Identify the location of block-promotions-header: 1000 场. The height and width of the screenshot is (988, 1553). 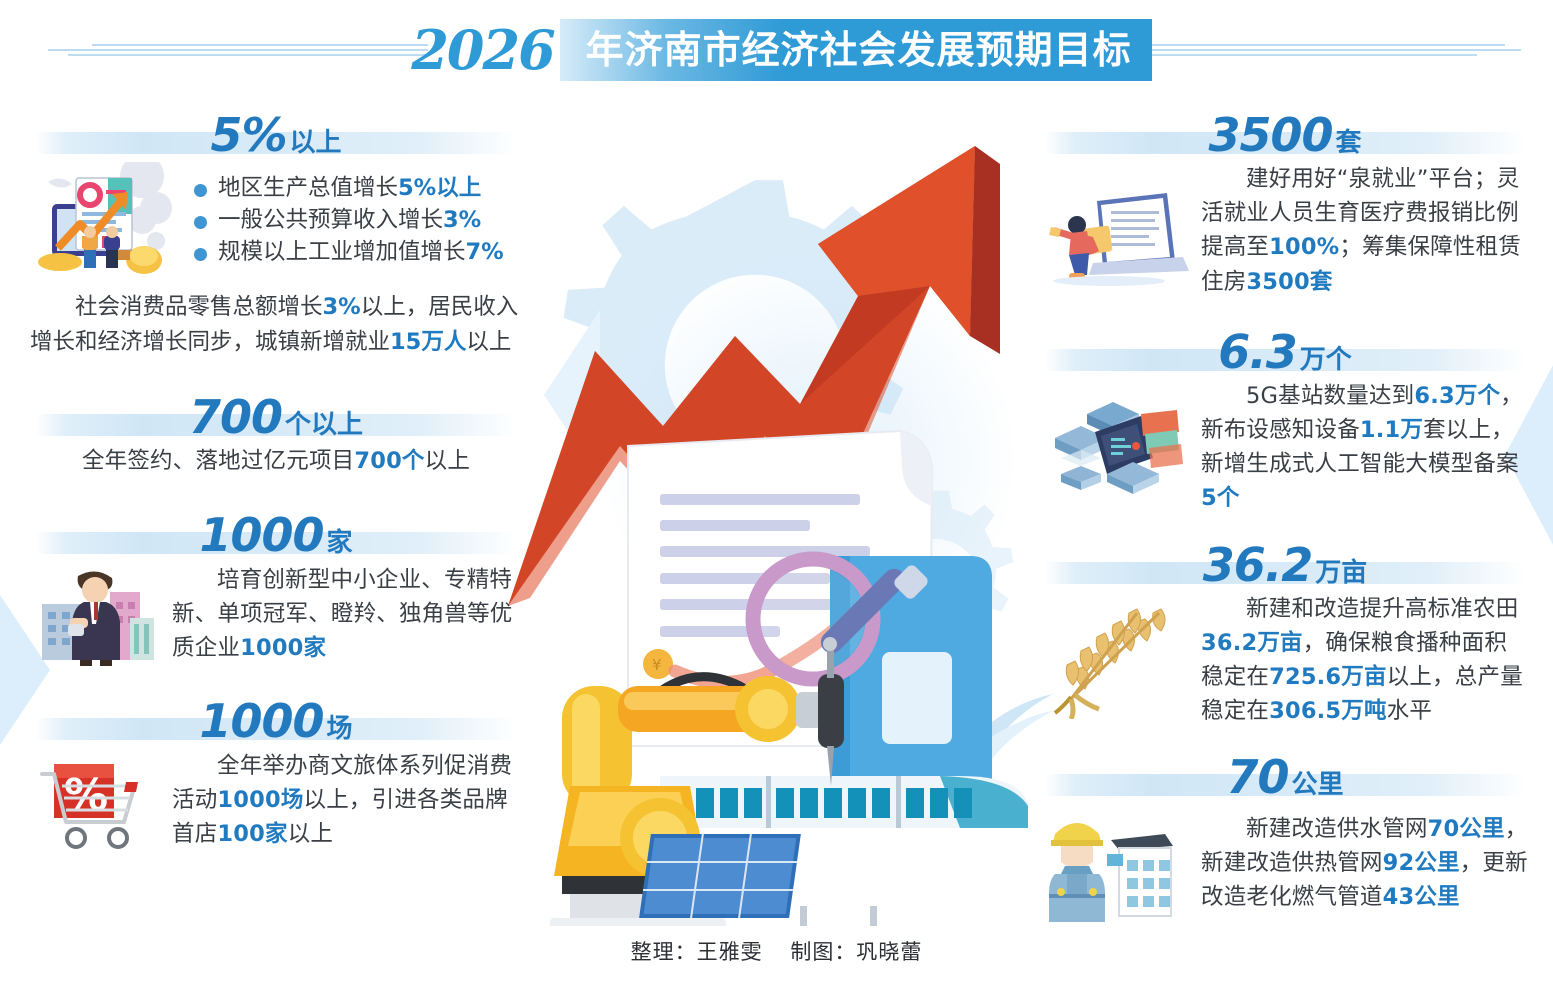
(276, 717).